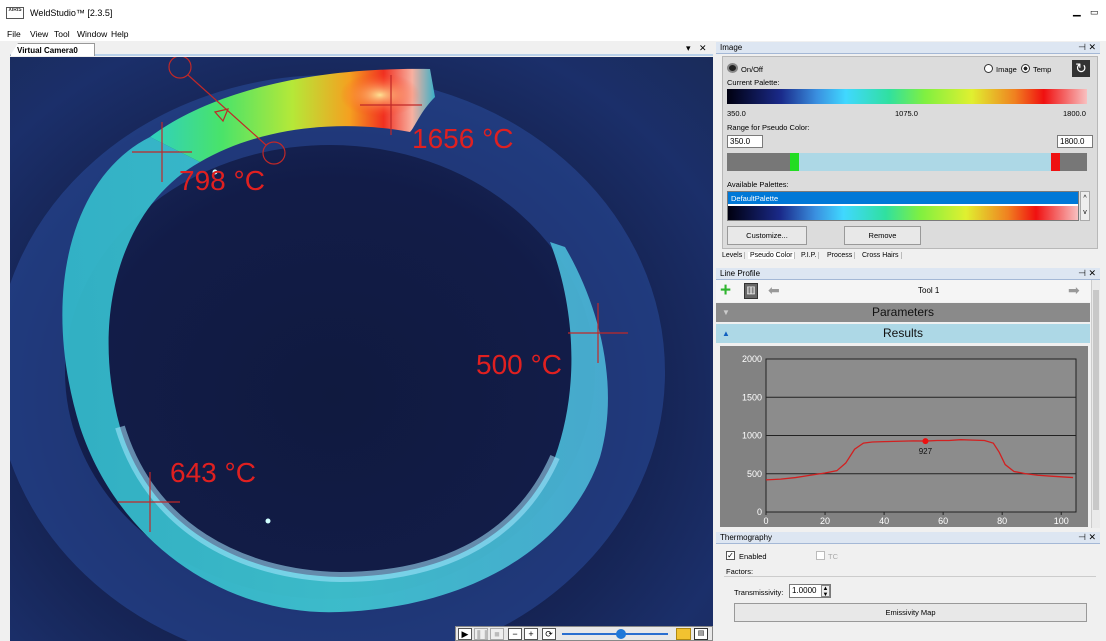 The image size is (1106, 641). Describe the element at coordinates (768, 127) in the screenshot. I see `range-label: Range for Pseudo Color:` at that location.